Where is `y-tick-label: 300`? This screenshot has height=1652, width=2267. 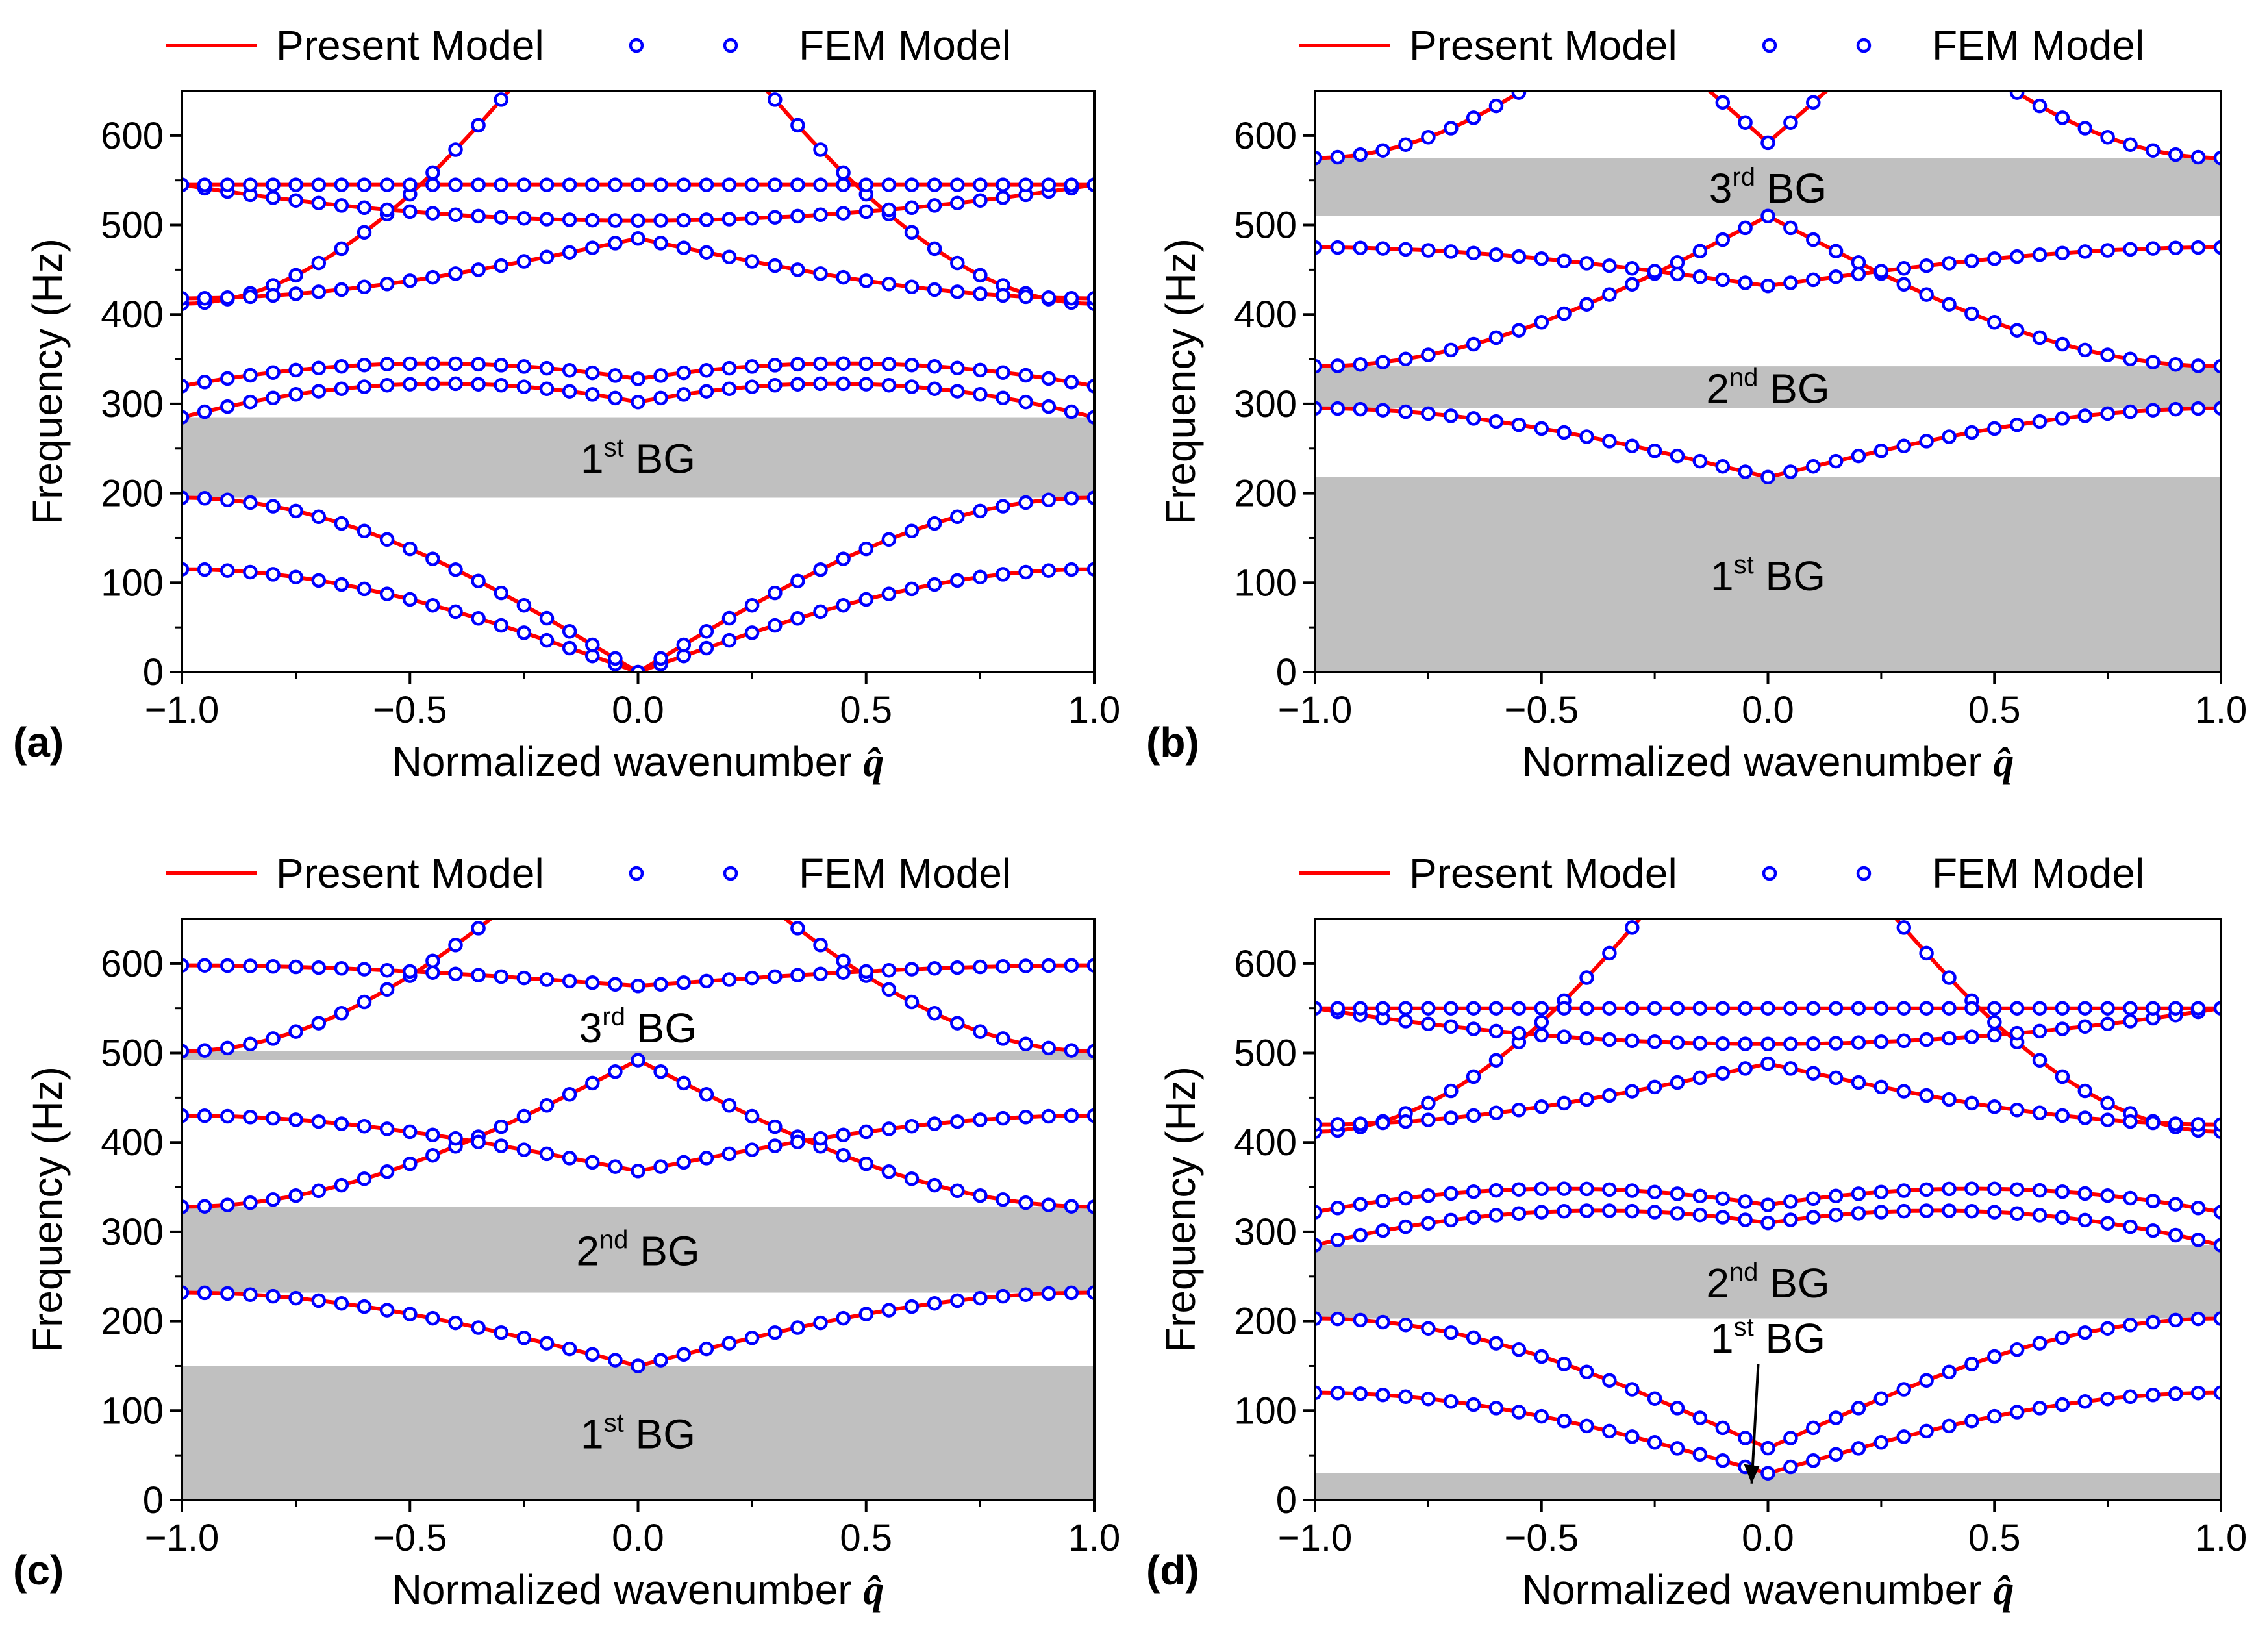
y-tick-label: 300 is located at coordinates (1265, 404).